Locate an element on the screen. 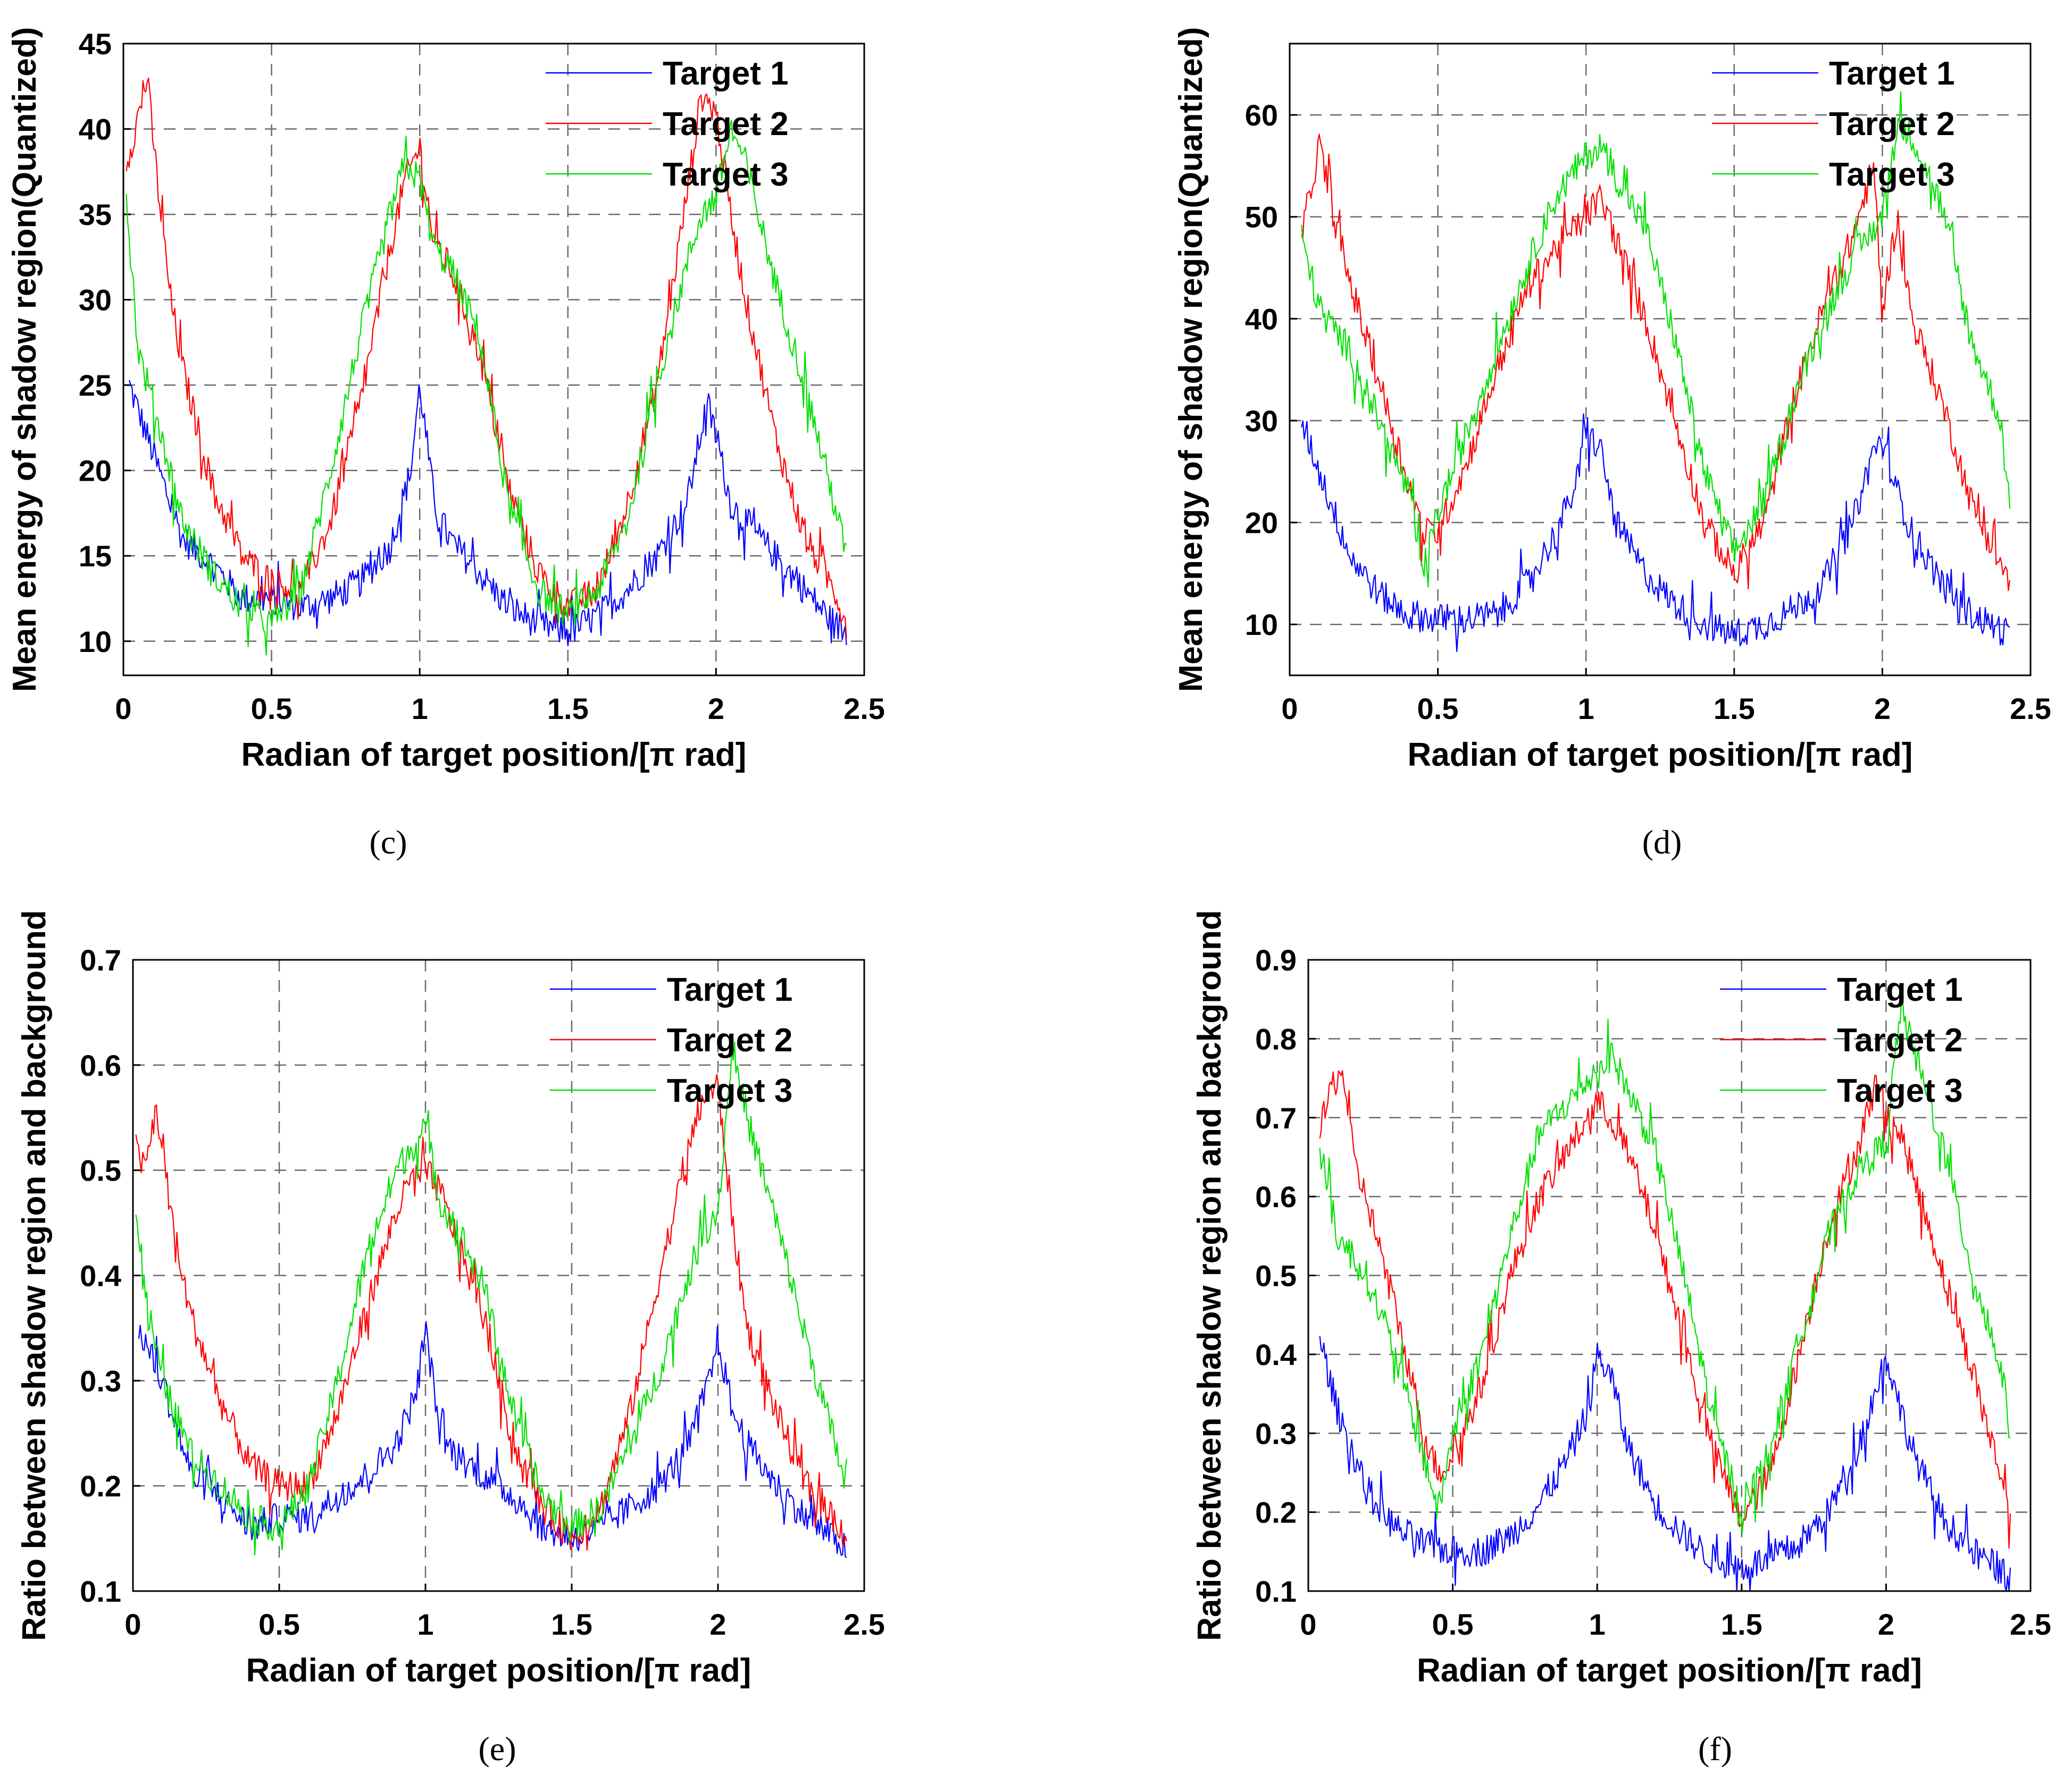 The height and width of the screenshot is (1774, 2072). y-tick-label: 35 is located at coordinates (96, 215).